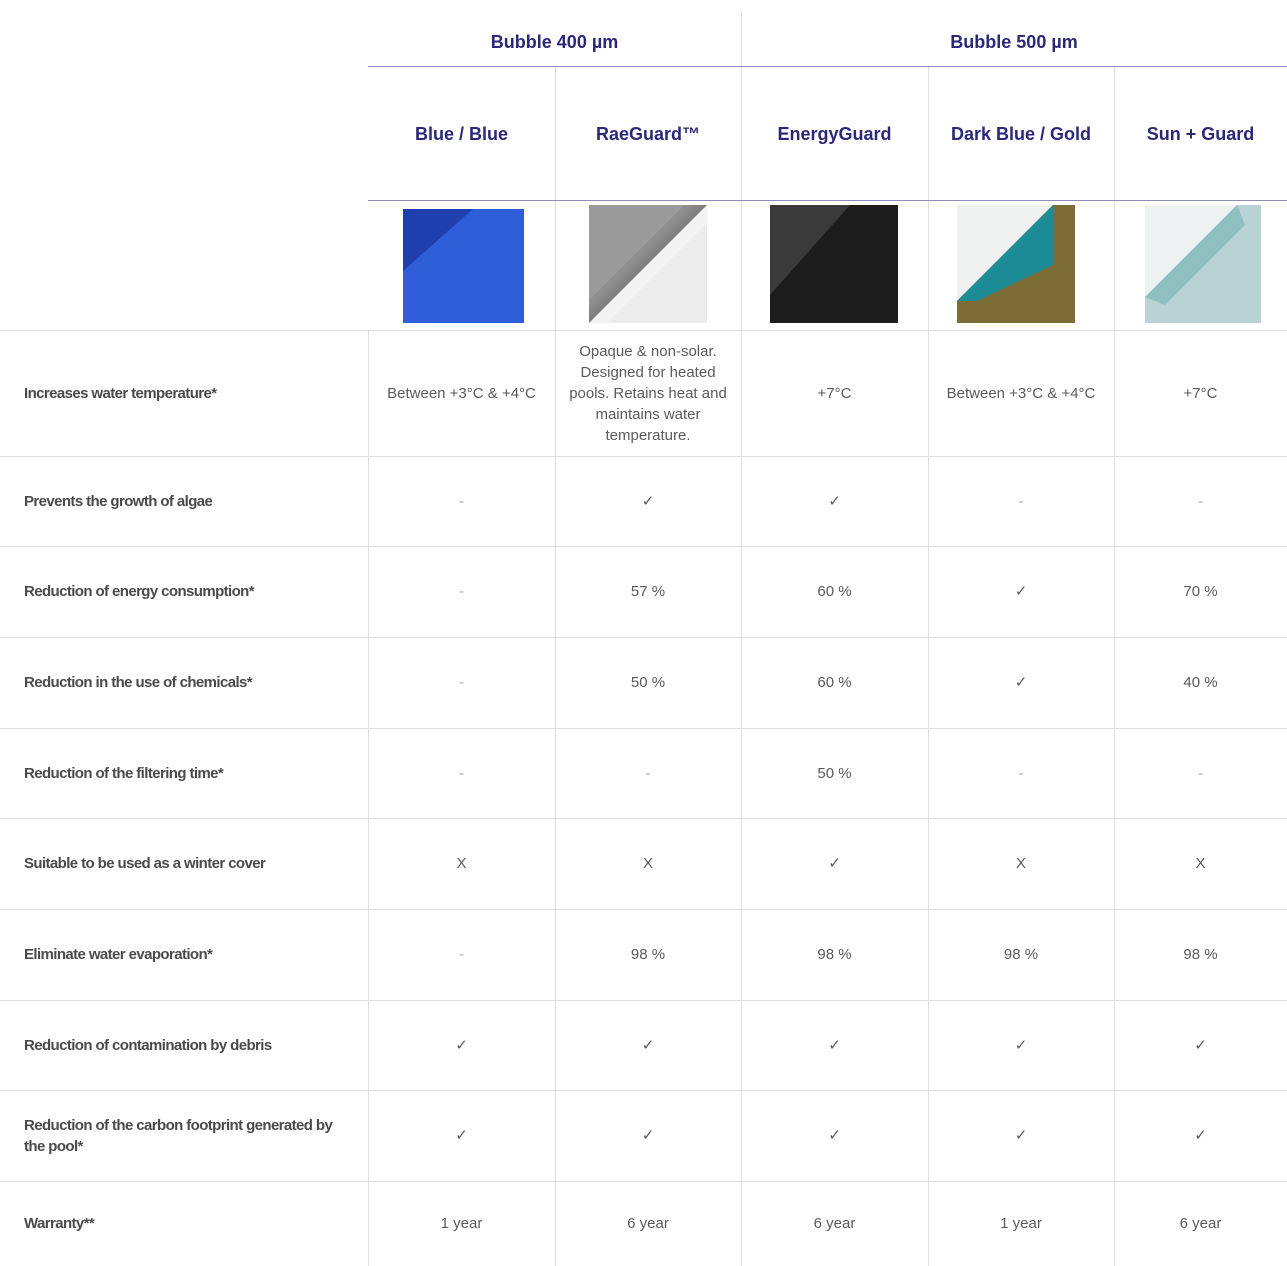 The image size is (1287, 1266). What do you see at coordinates (120, 393) in the screenshot?
I see `feature-label: Increases water temperature*` at bounding box center [120, 393].